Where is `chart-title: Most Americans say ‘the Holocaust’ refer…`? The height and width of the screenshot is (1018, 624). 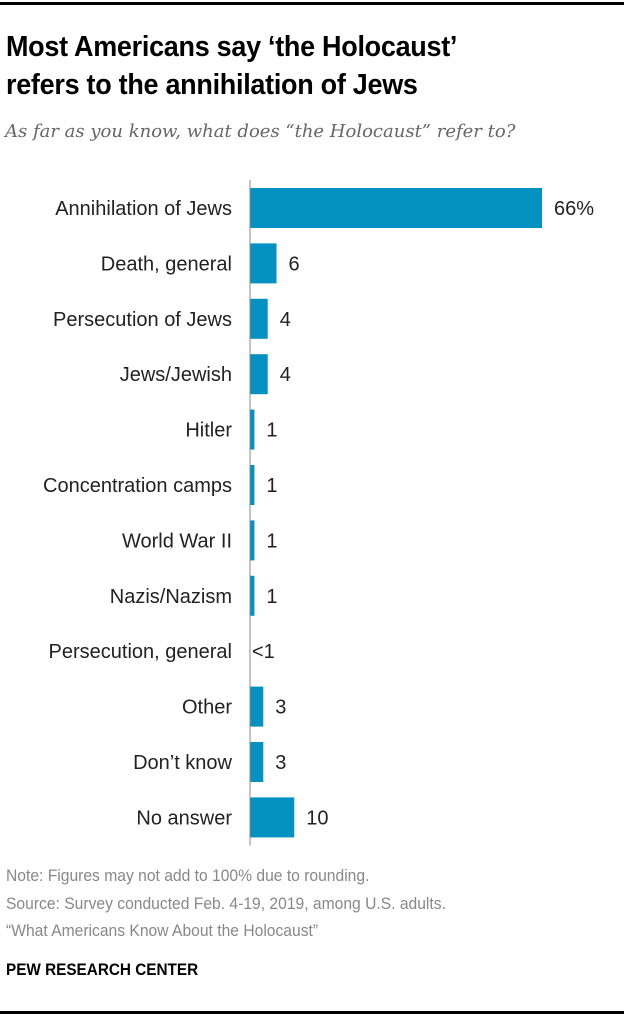
chart-title: Most Americans say ‘the Holocaust’ refer… is located at coordinates (292, 66).